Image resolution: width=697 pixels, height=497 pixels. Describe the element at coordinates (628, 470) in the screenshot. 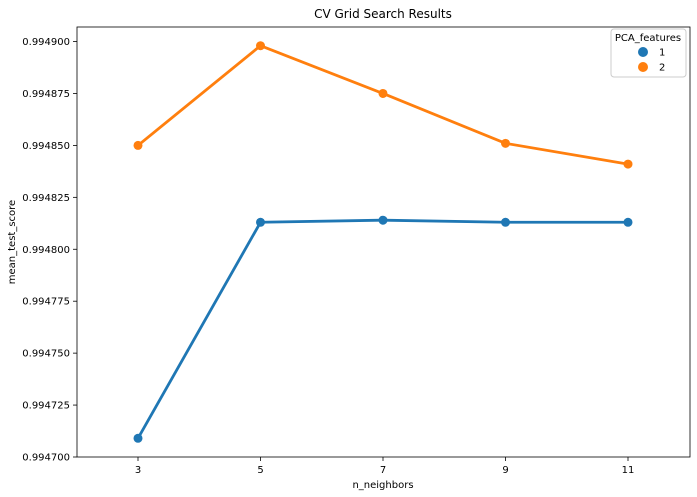

I see `x-tick-label-4: 11` at that location.